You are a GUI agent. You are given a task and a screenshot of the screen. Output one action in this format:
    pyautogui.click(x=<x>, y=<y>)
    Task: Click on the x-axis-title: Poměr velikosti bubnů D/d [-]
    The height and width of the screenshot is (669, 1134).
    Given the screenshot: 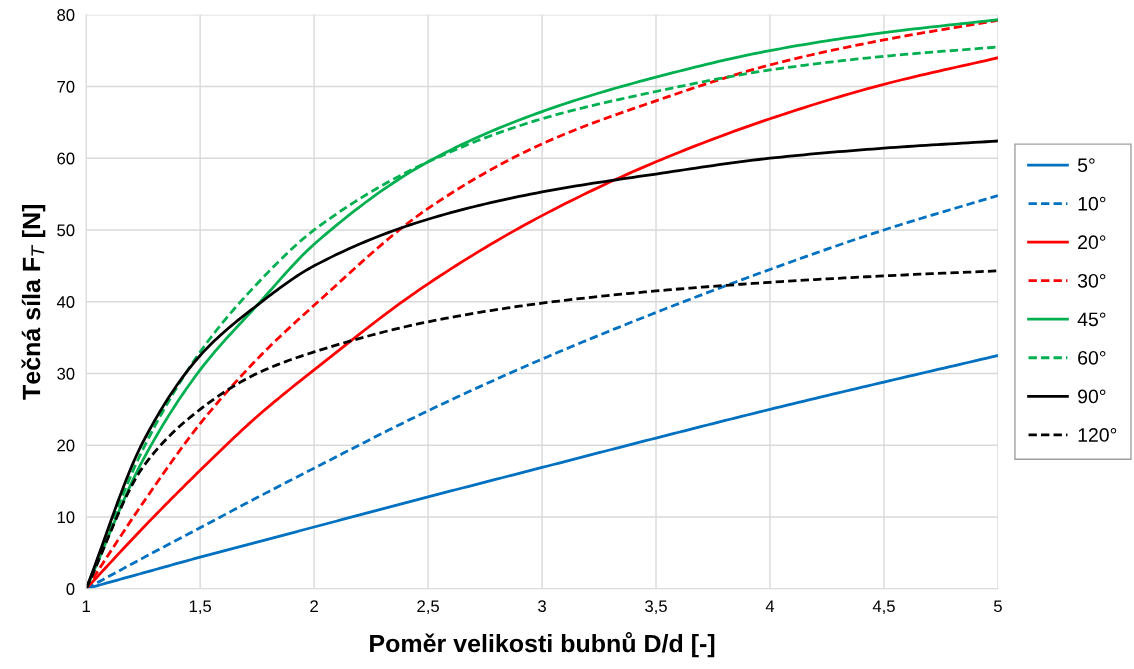 What is the action you would take?
    pyautogui.click(x=542, y=645)
    